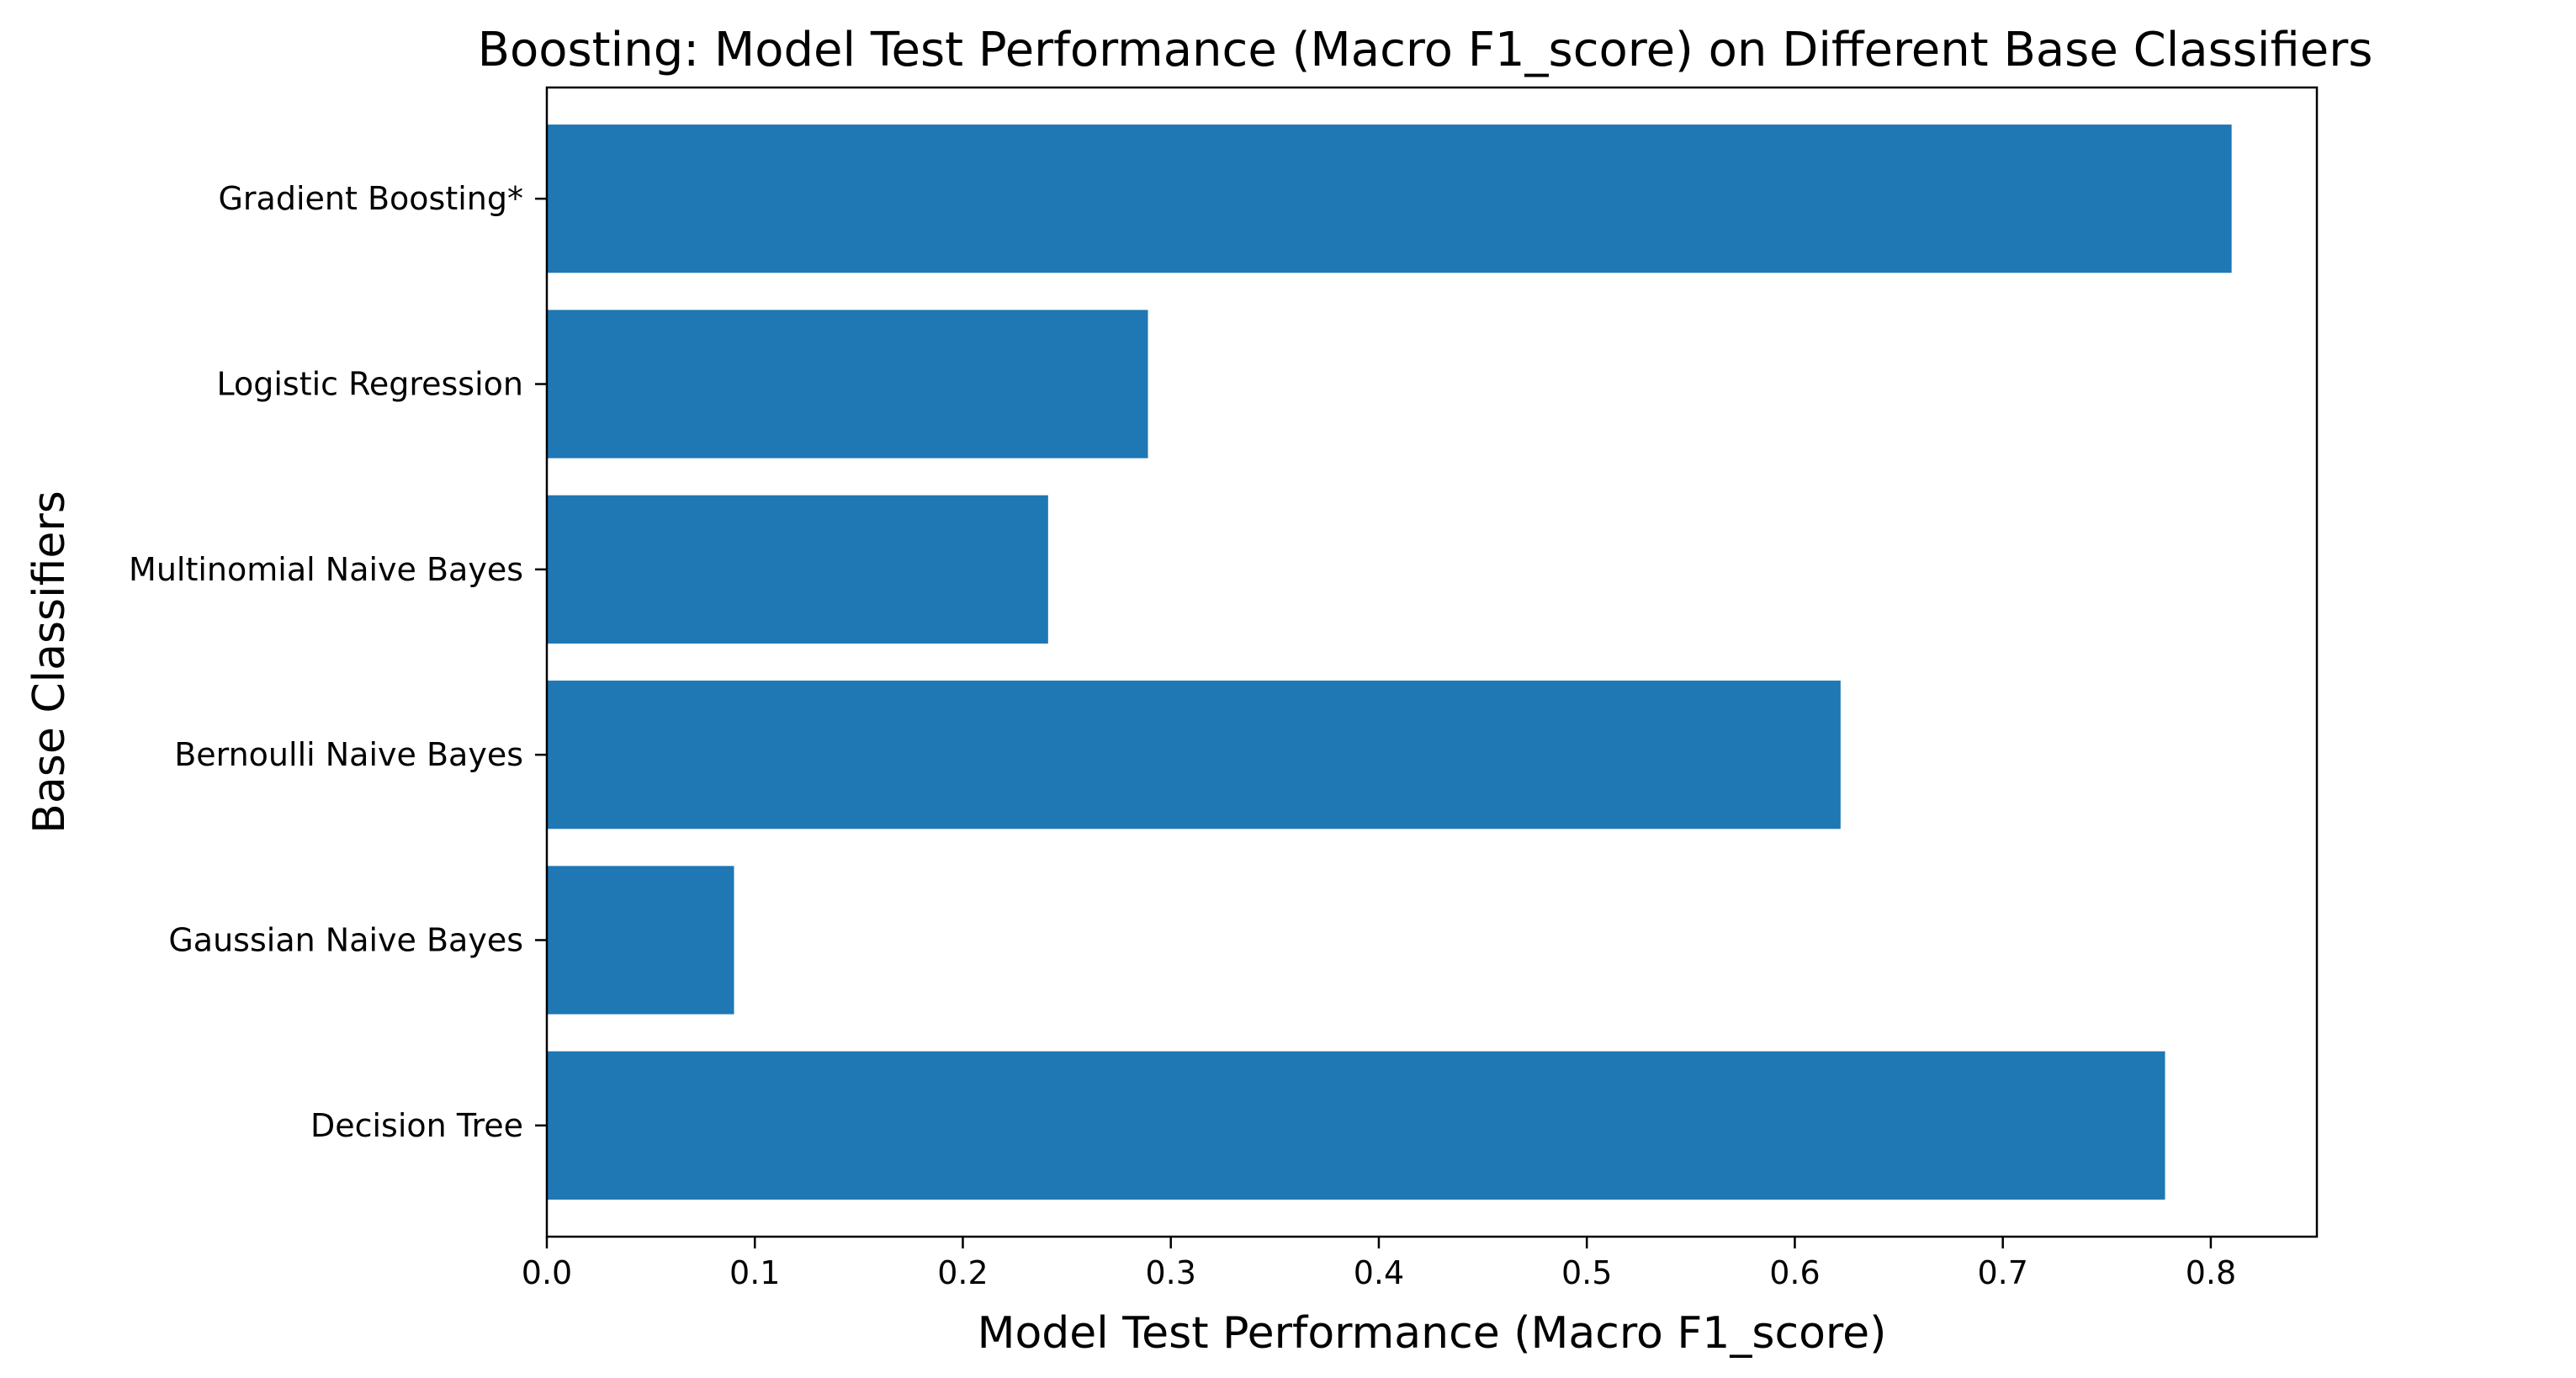 The width and height of the screenshot is (2576, 1378). Describe the element at coordinates (797, 569) in the screenshot. I see `bar-multinomial-naive-bayes` at that location.